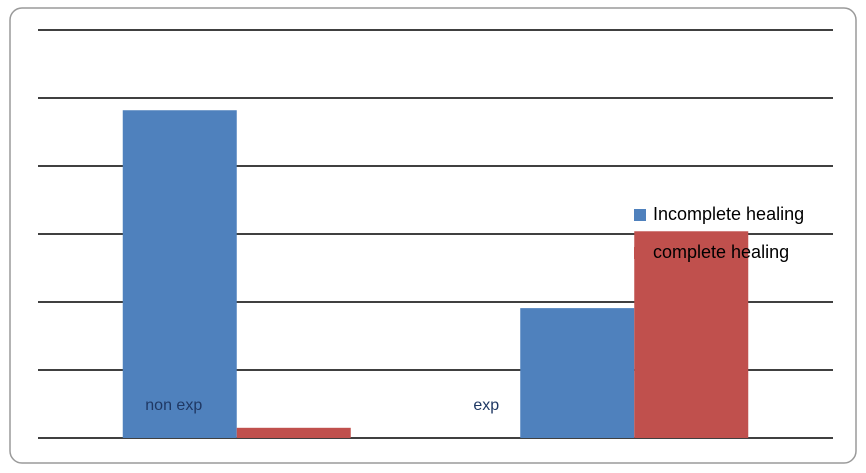 Image resolution: width=866 pixels, height=473 pixels. What do you see at coordinates (486, 405) in the screenshot?
I see `x-tick-label: exp` at bounding box center [486, 405].